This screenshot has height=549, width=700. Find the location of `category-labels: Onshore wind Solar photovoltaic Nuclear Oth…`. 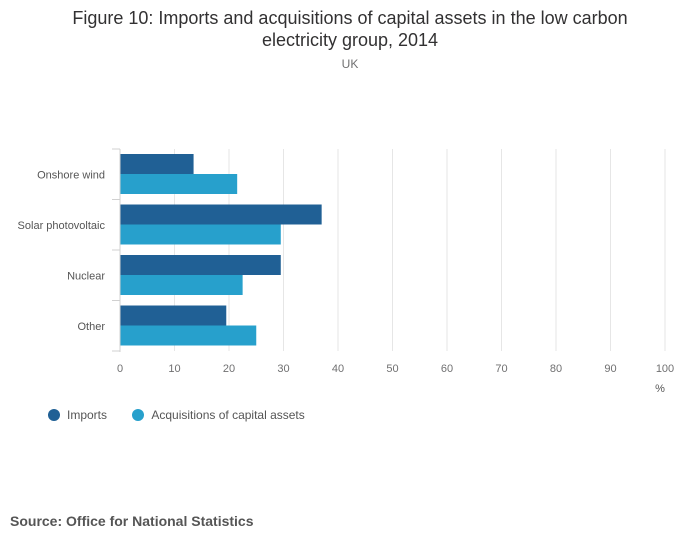

category-labels: Onshore wind Solar photovoltaic Nuclear Oth… is located at coordinates (69, 250).